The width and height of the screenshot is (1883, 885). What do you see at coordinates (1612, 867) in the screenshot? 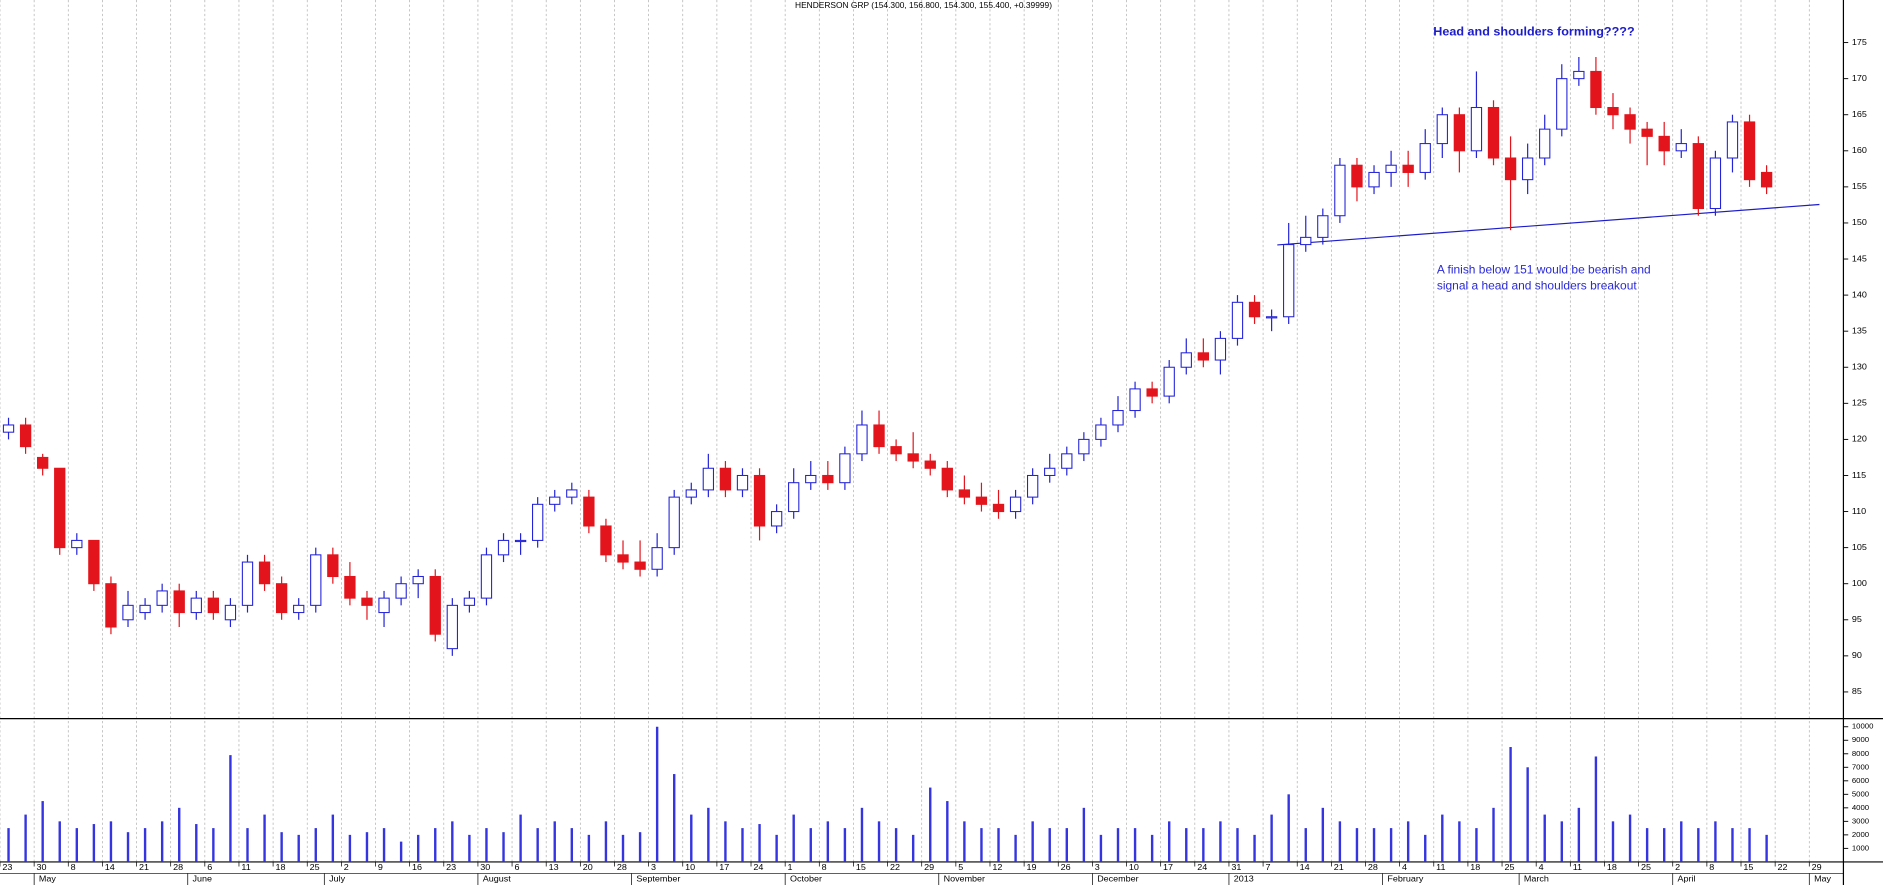
I see `x-tick-label: 18` at bounding box center [1612, 867].